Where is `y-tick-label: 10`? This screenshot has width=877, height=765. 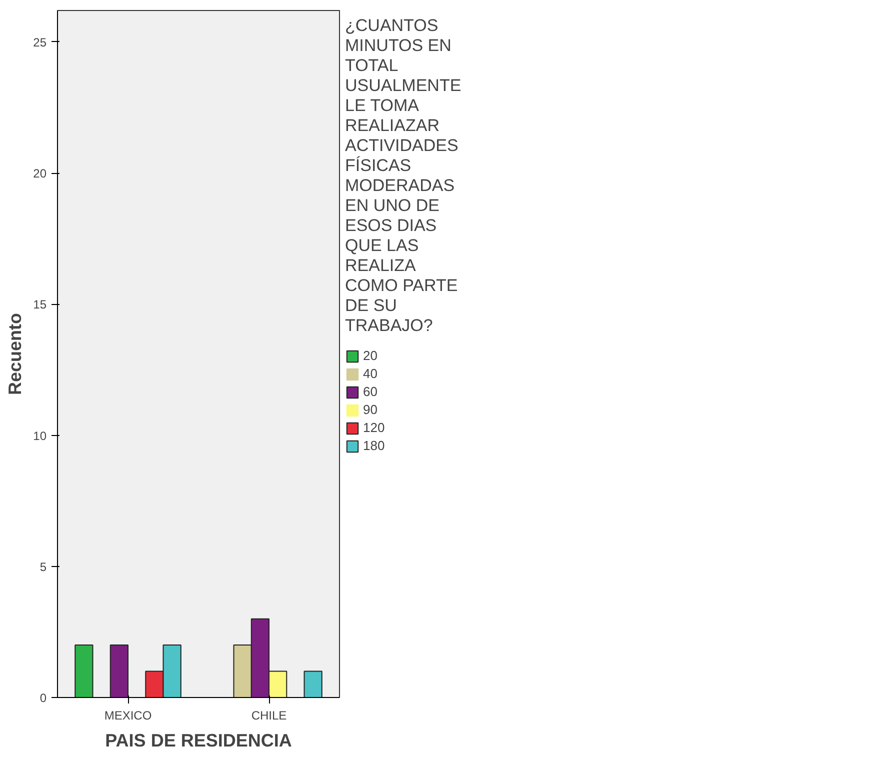
y-tick-label: 10 is located at coordinates (40, 435).